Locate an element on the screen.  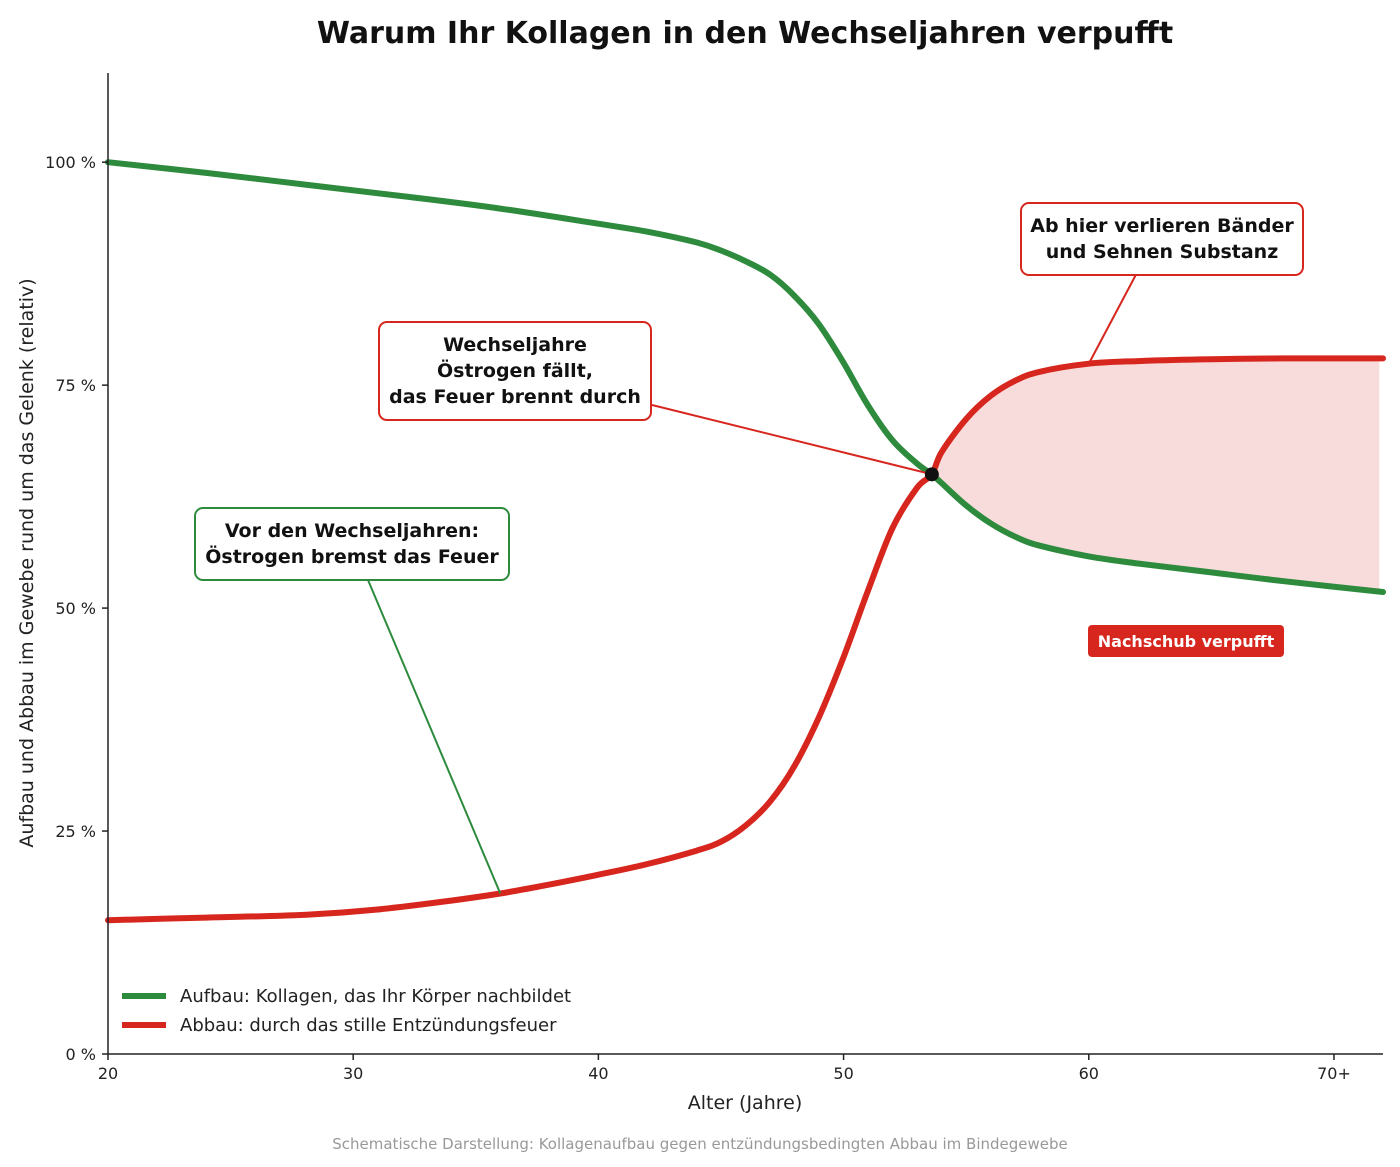
x-tick-label: 50 is located at coordinates (843, 1073).